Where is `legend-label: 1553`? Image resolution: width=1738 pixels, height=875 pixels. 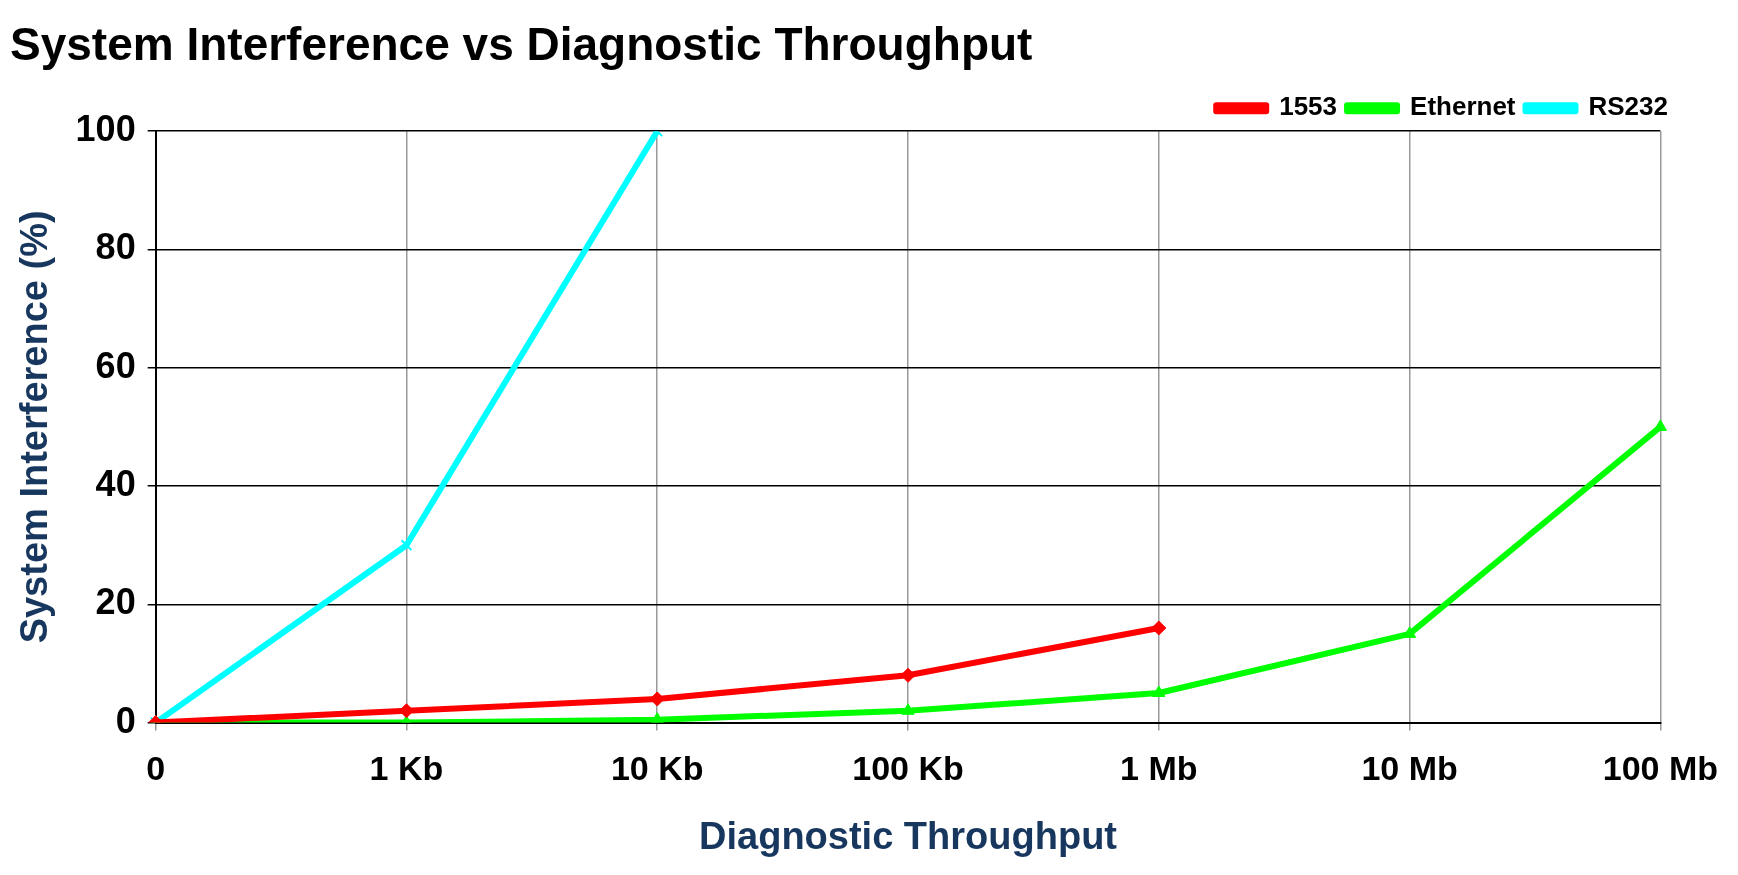
legend-label: 1553 is located at coordinates (1308, 106).